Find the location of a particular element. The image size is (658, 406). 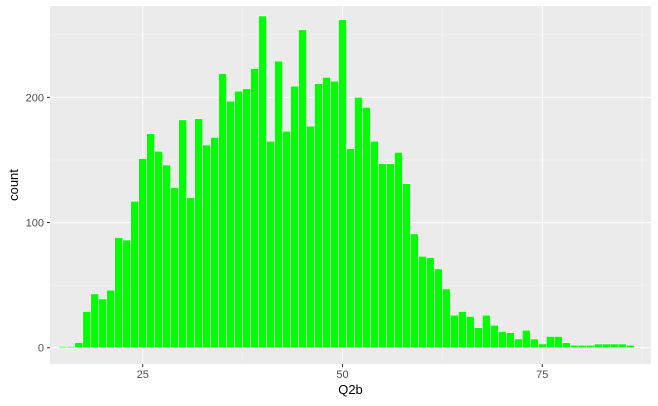

y-axis-title: count is located at coordinates (13, 185).